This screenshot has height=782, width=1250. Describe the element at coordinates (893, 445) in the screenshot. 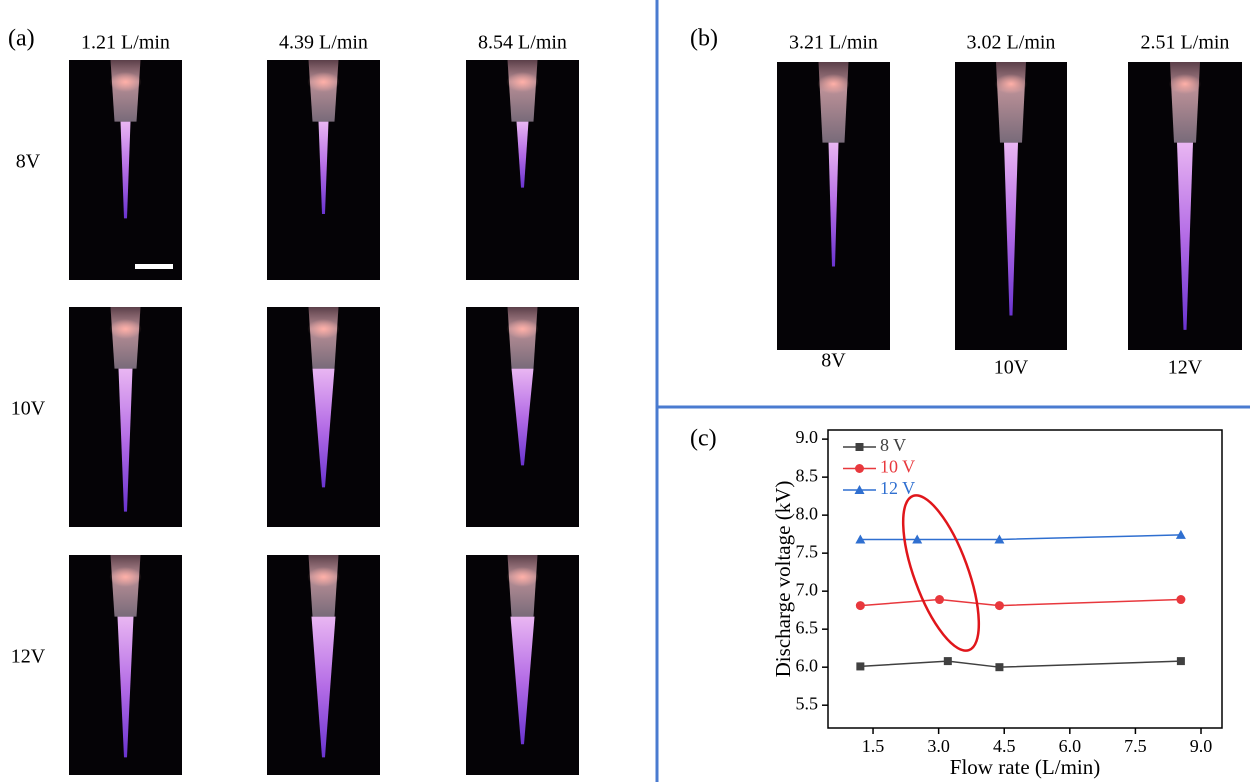

I see `legend-label: 8 V` at that location.